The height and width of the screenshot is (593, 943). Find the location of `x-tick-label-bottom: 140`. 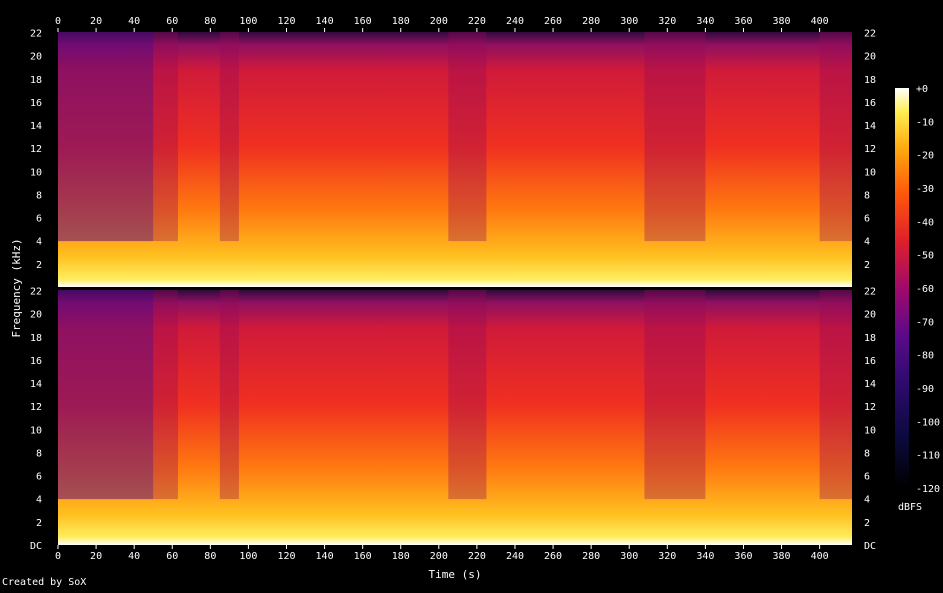

x-tick-label-bottom: 140 is located at coordinates (325, 556).